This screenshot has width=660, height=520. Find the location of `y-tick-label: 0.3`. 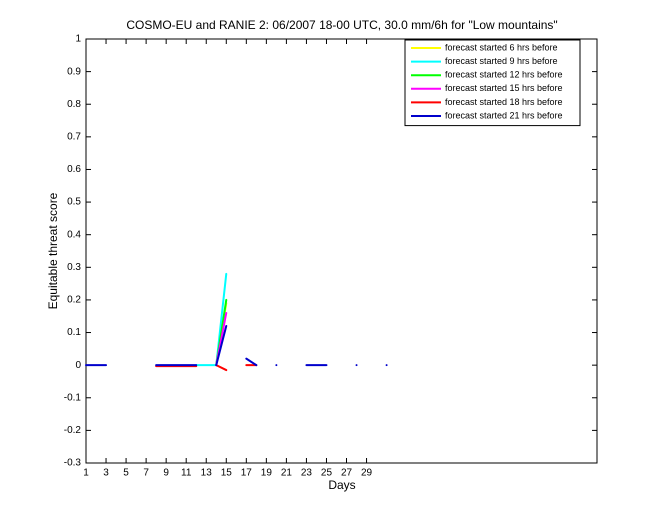

y-tick-label: 0.3 is located at coordinates (74, 267).